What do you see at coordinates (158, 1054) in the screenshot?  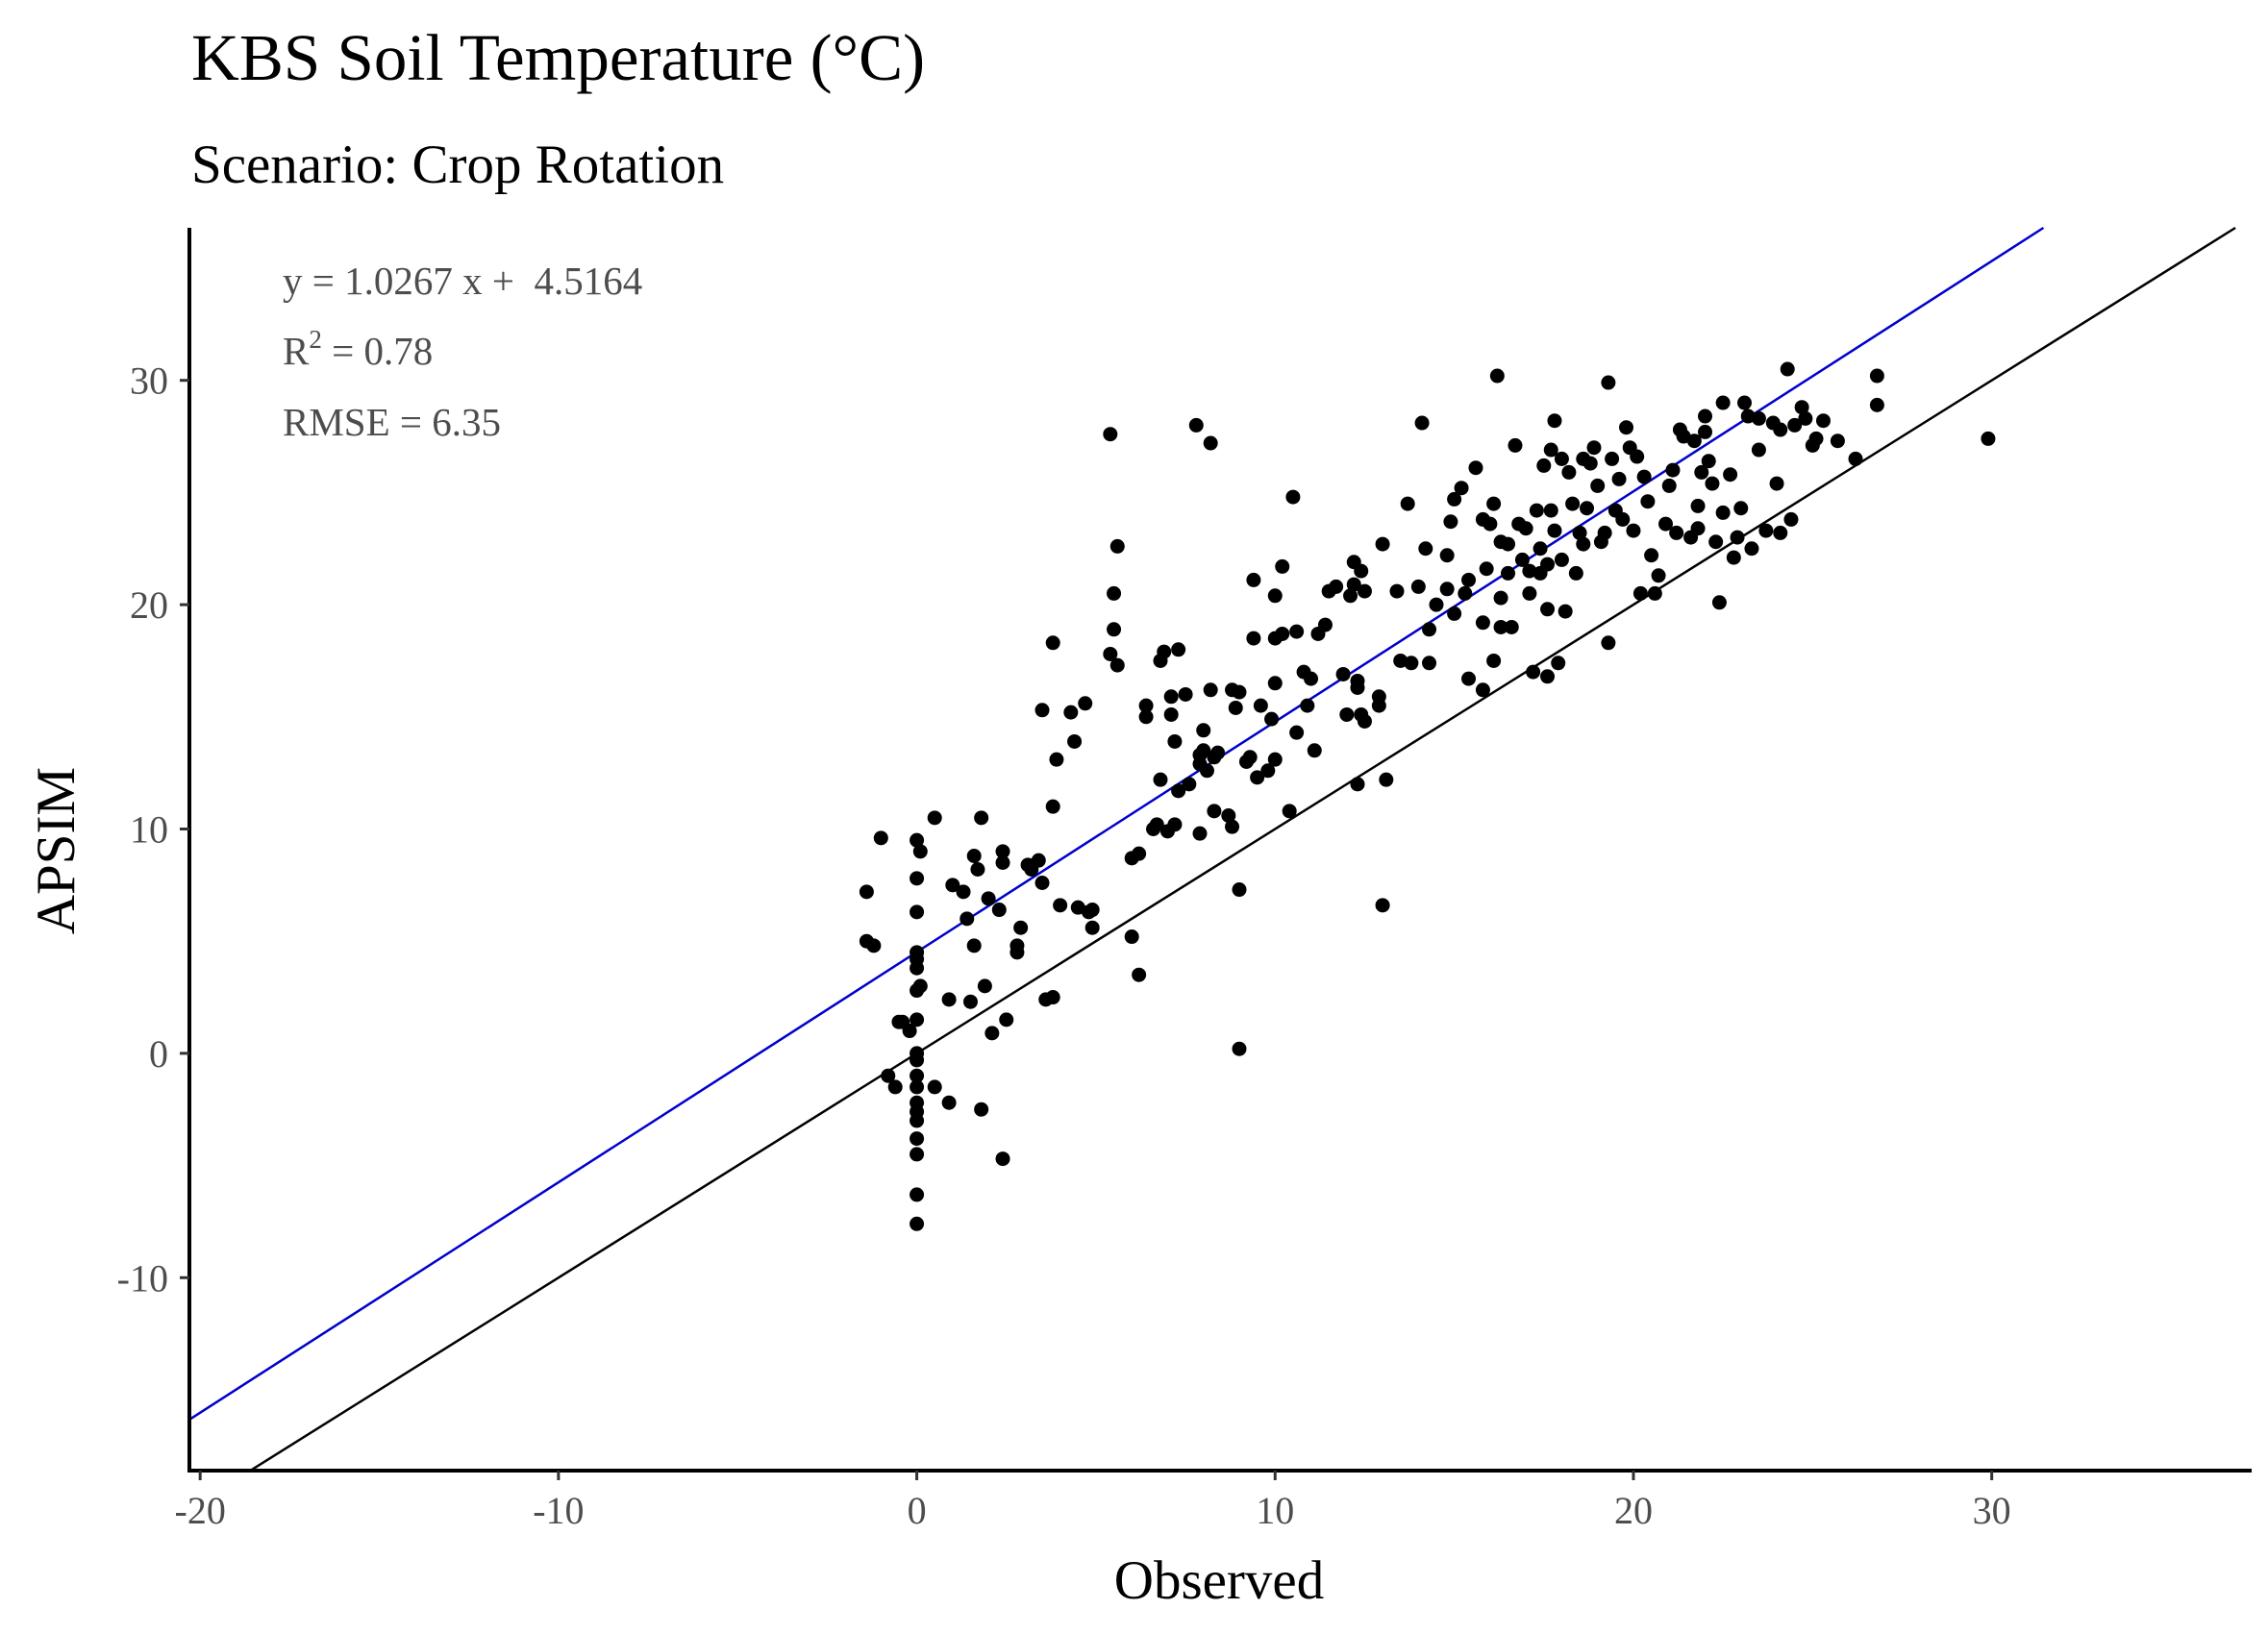 I see `y-tick-label: 0` at bounding box center [158, 1054].